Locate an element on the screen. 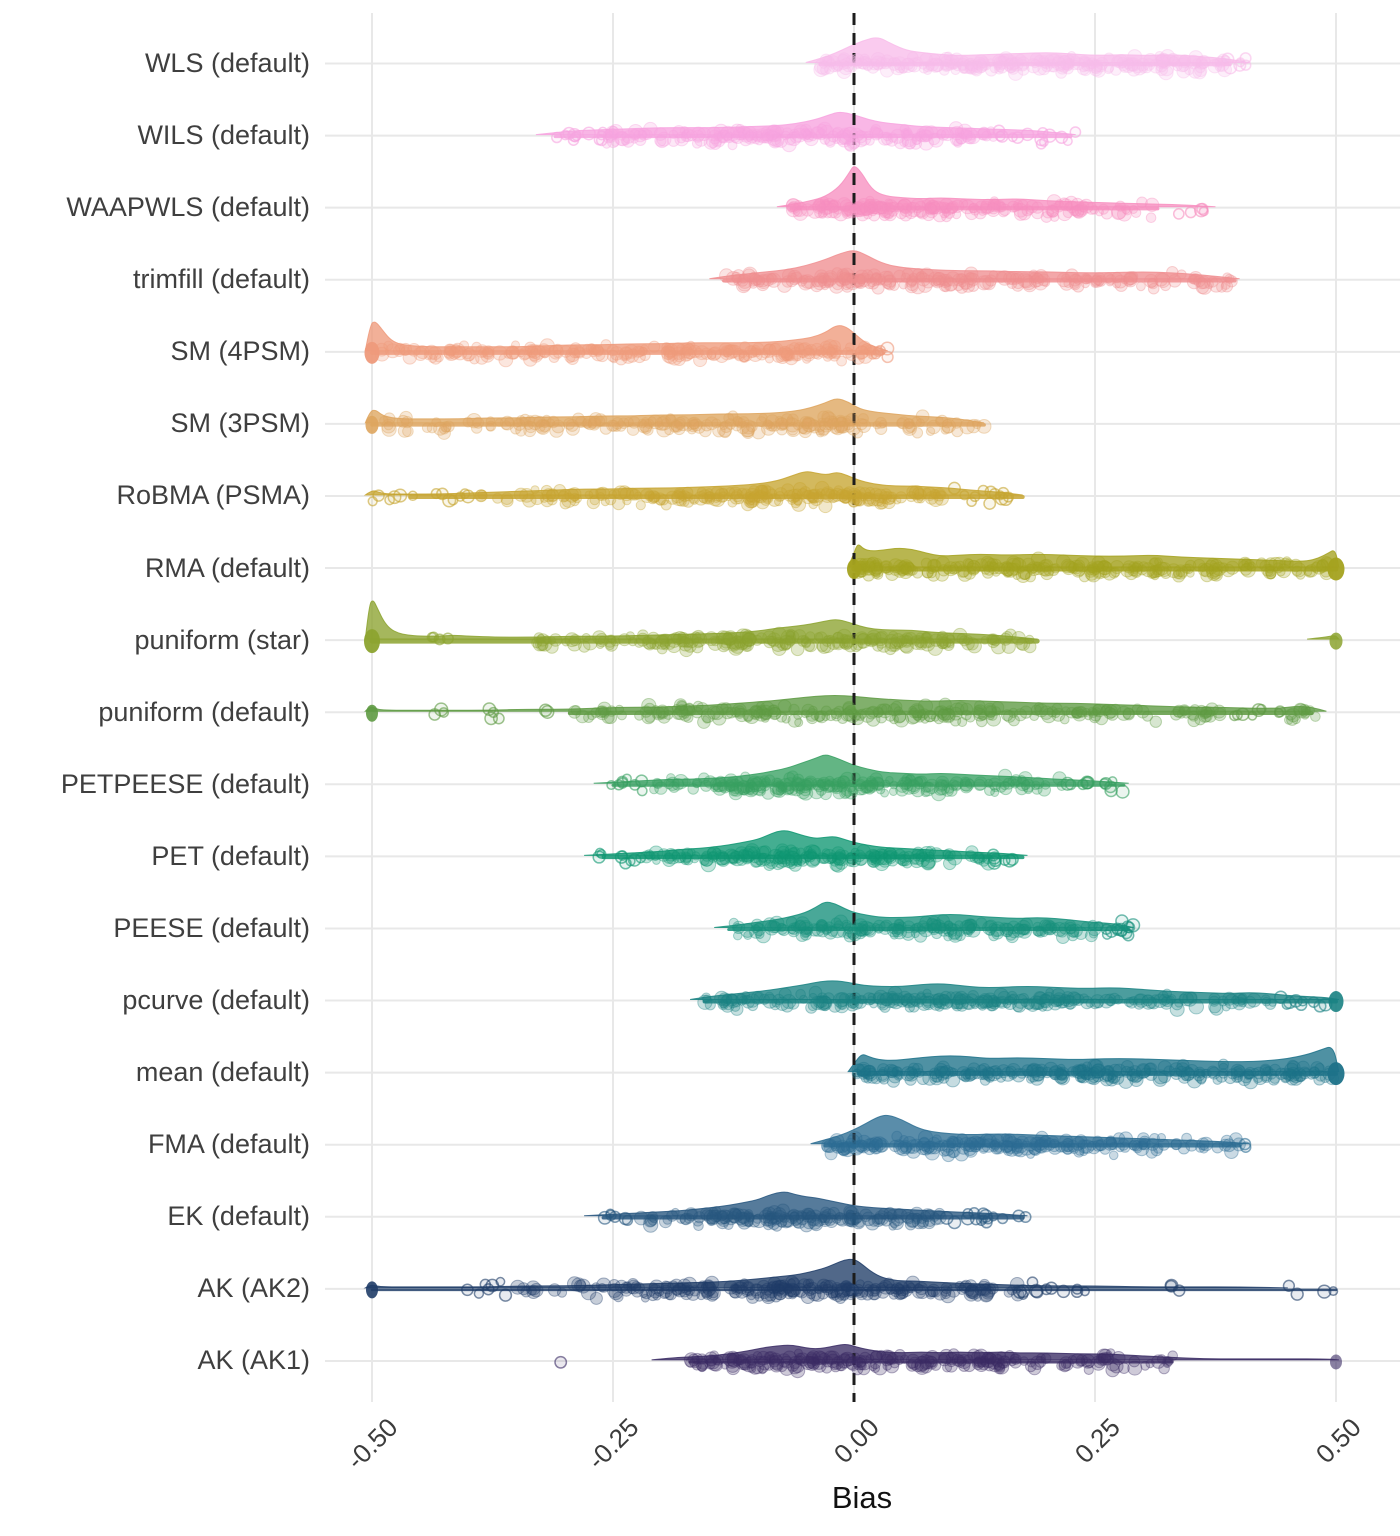 Image resolution: width=1400 pixels, height=1536 pixels. y-axis-label: PET (default) is located at coordinates (230, 855).